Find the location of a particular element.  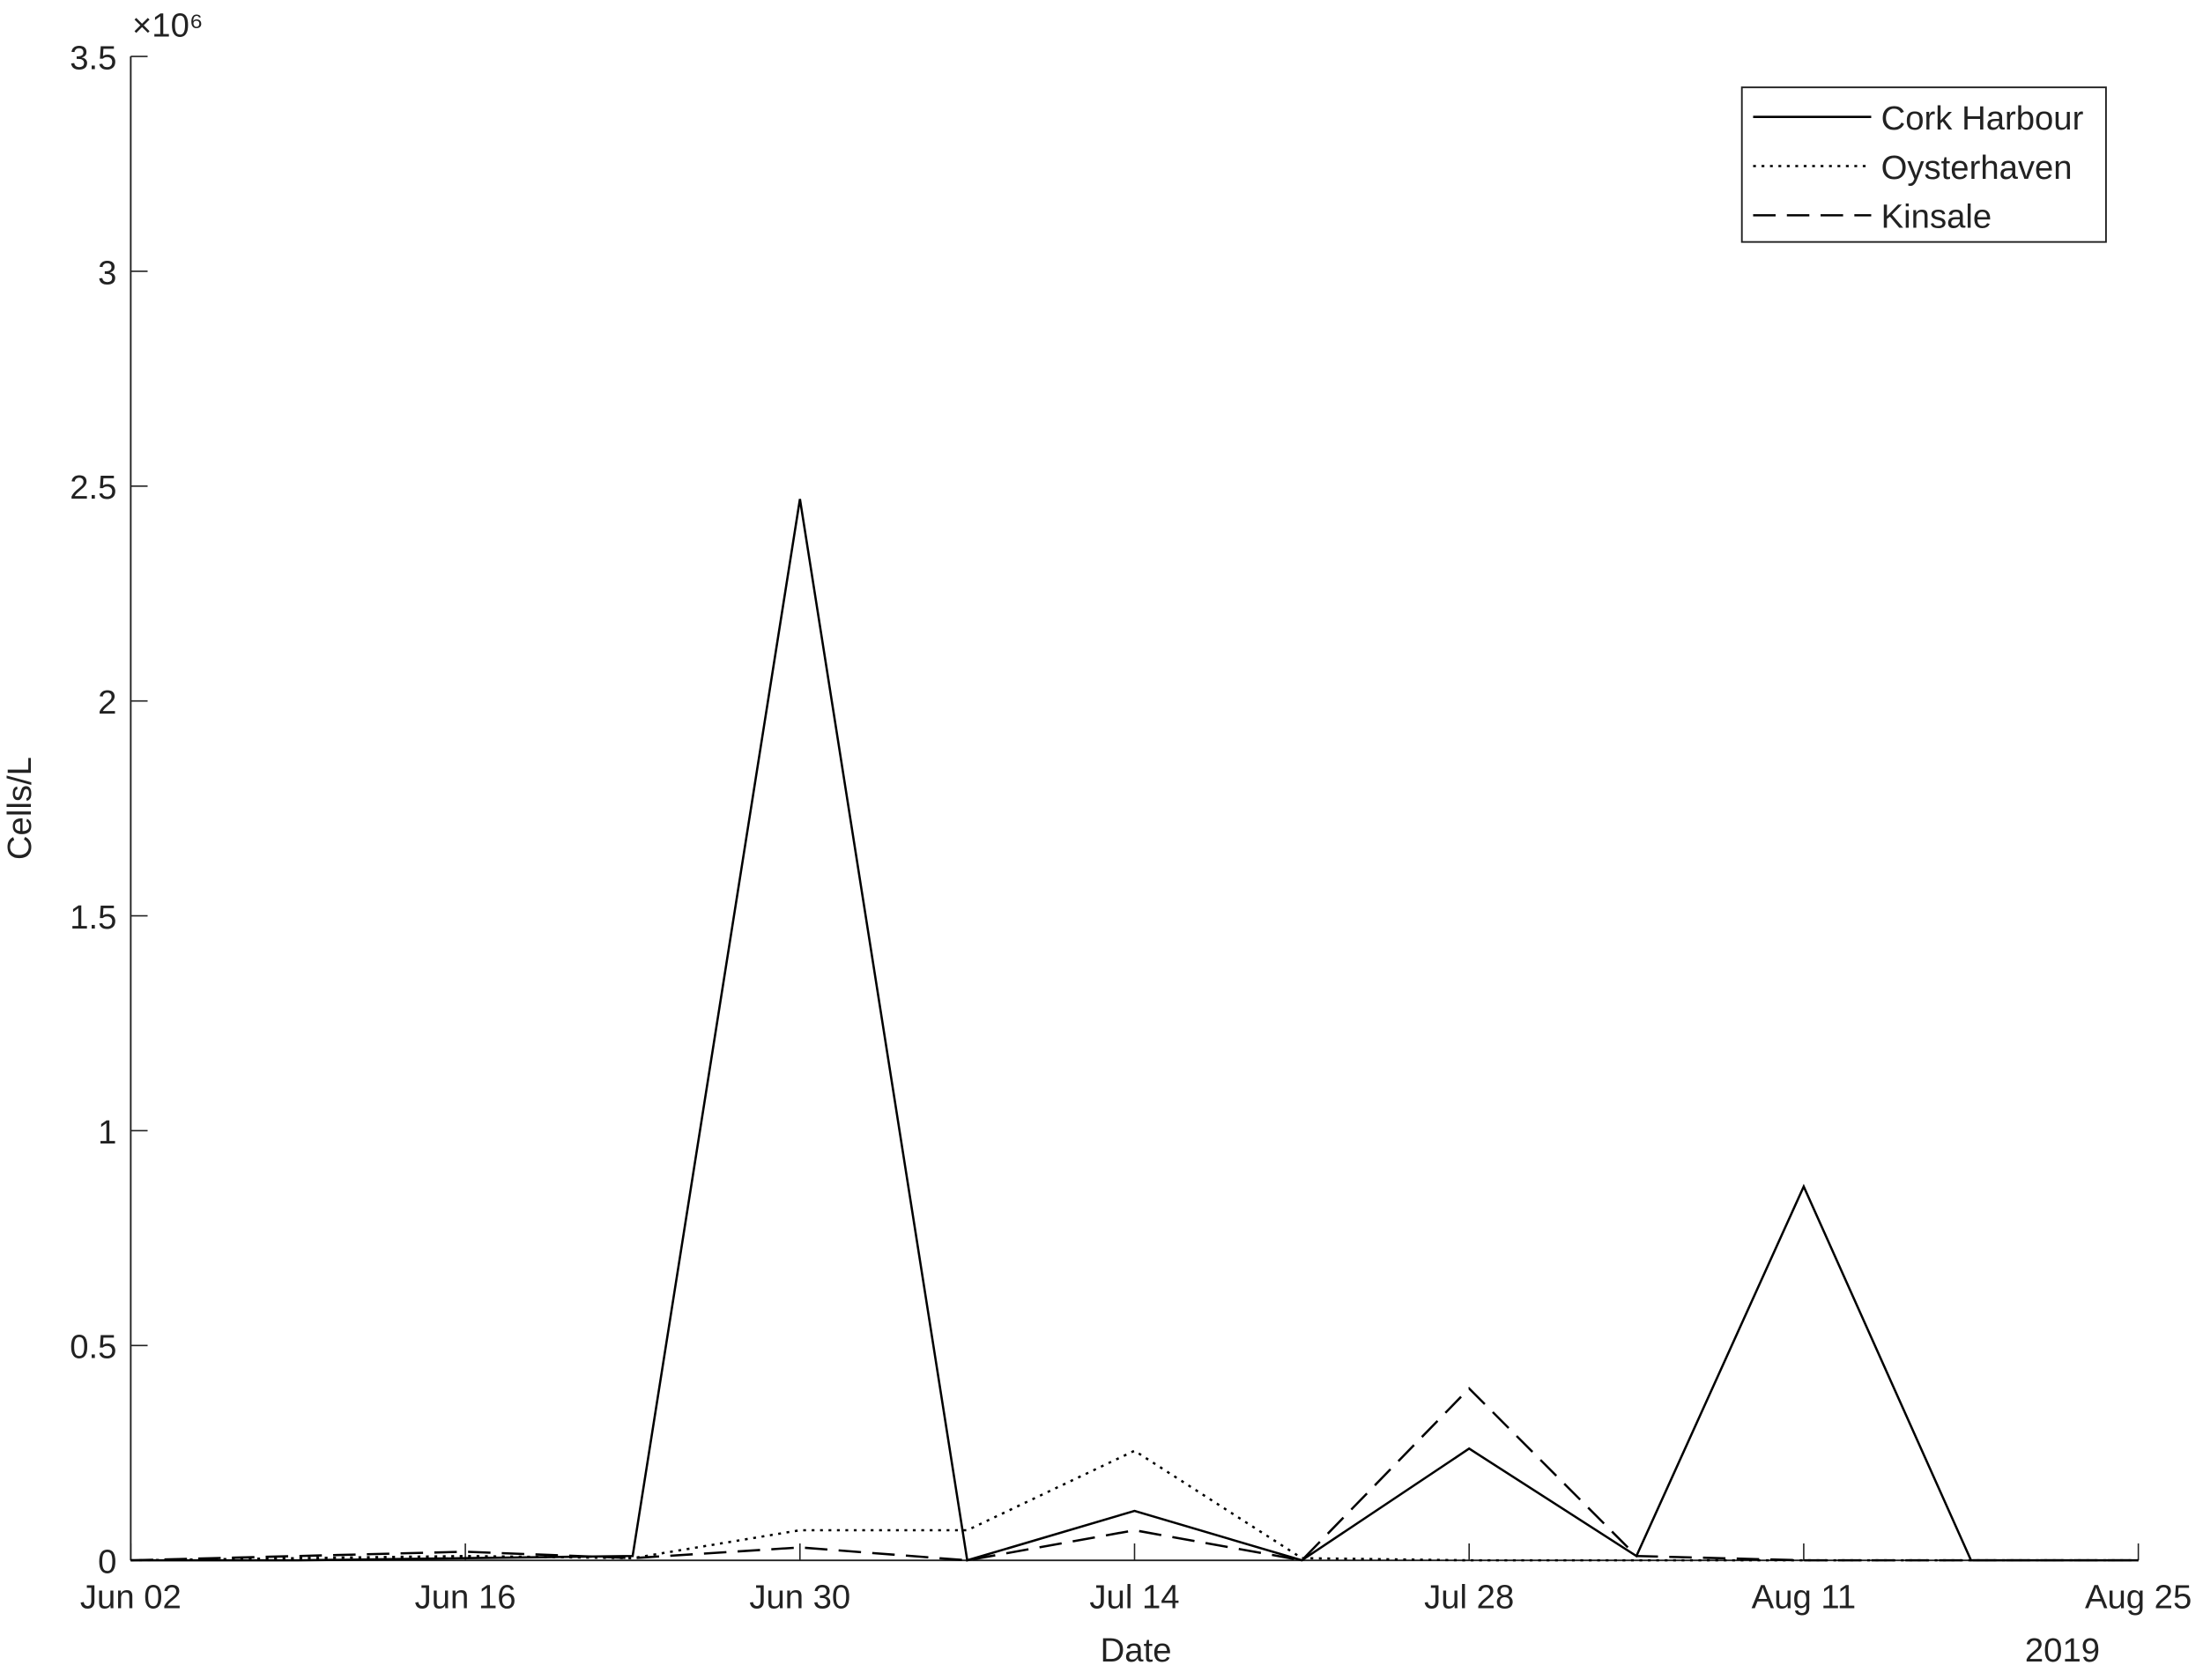

y-axis-label: Cells/L is located at coordinates (20, 808).